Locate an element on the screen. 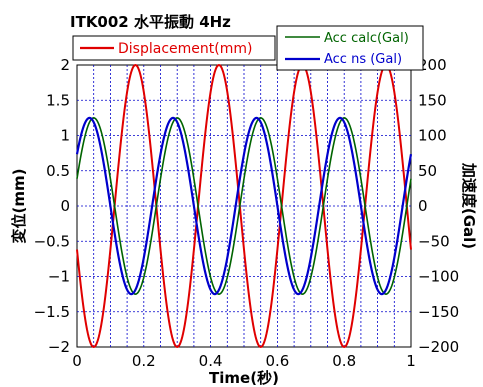  y-left-axis-title: 変位(mm) is located at coordinates (19, 206).